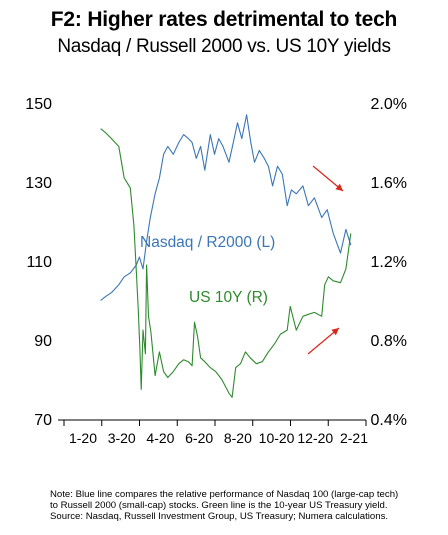 This screenshot has width=448, height=535. I want to click on right-tick-label: 1.2%, so click(389, 262).